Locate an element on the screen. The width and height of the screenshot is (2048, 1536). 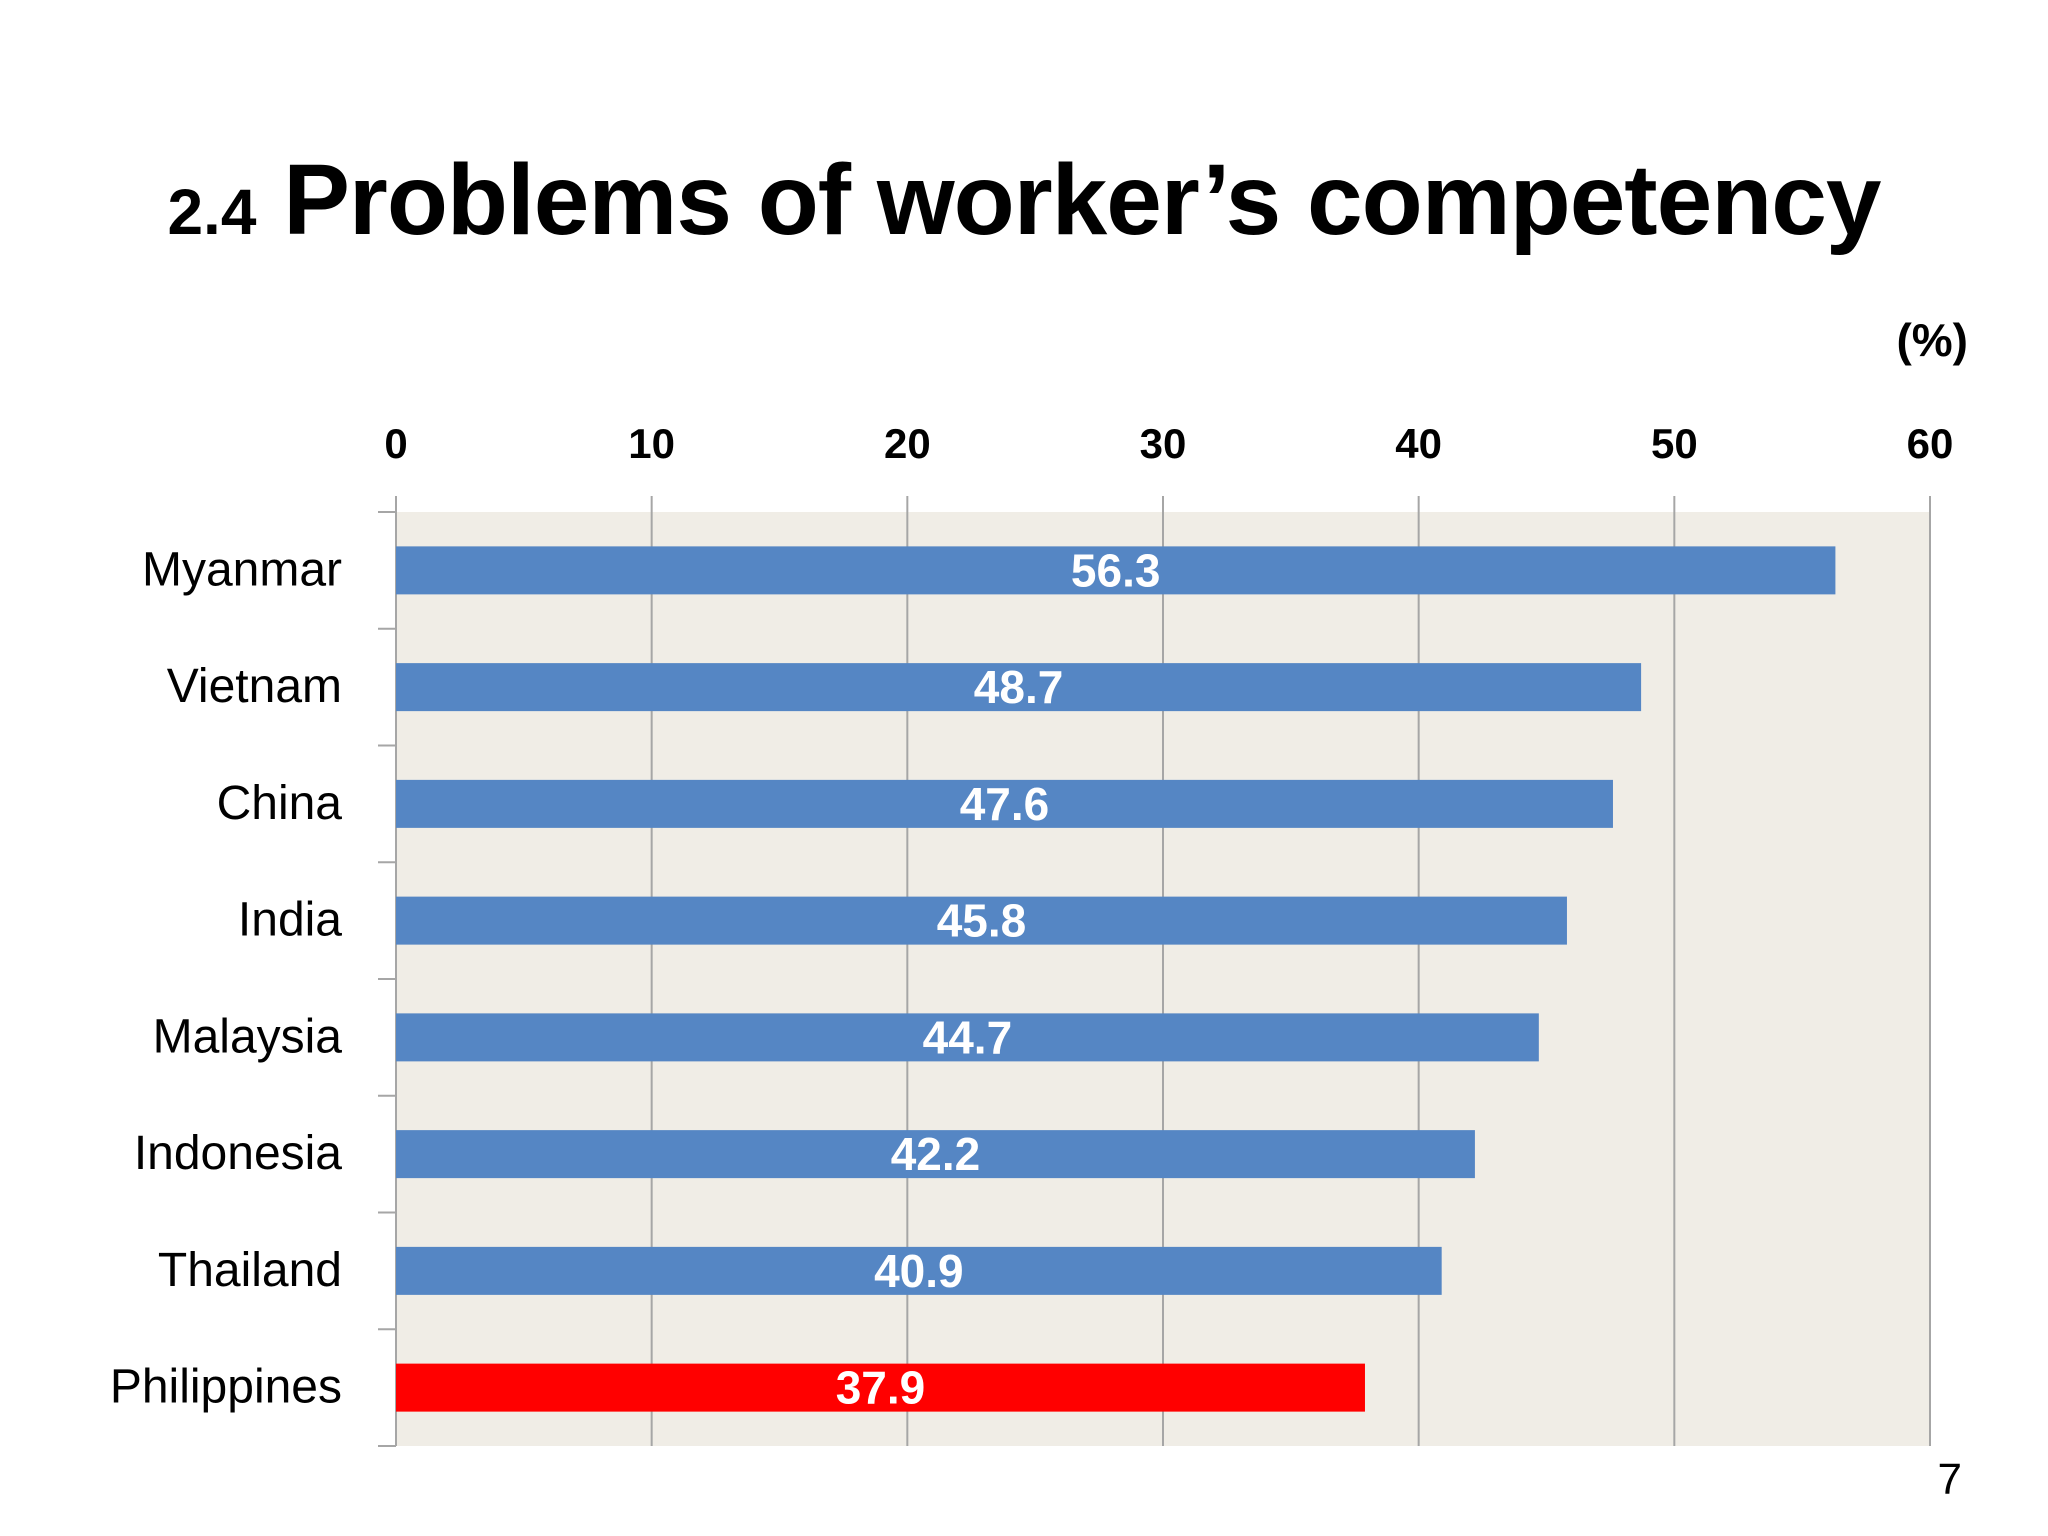
data-label: 56.3 is located at coordinates (1116, 570).